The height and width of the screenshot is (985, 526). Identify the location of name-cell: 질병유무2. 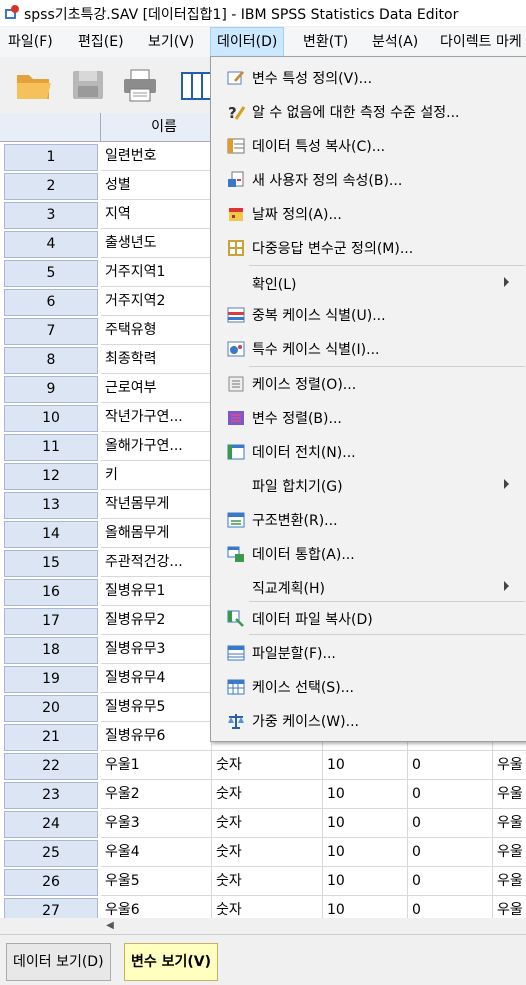
(156, 620).